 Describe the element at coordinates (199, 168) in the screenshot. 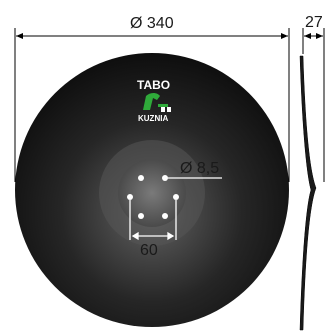

I see `hole-diameter-label: Ø 8,5` at that location.